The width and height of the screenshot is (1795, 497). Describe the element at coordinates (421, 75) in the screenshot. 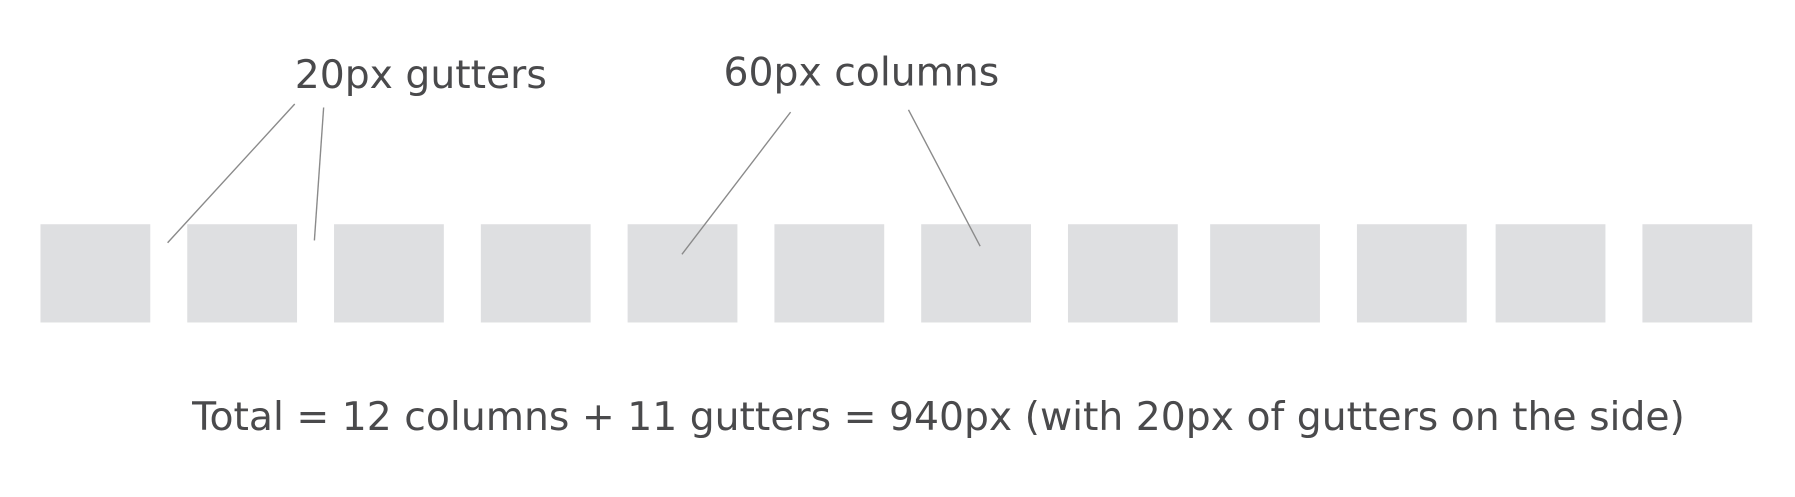

I see `gutters-label: 20px gutters` at that location.